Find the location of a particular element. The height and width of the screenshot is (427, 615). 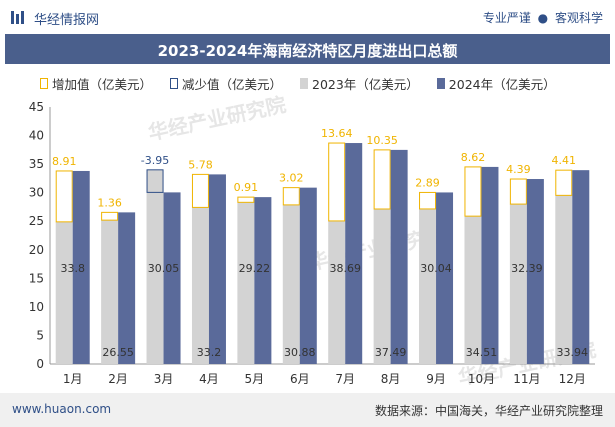

value-label-2024: 30.88 is located at coordinates (300, 352).